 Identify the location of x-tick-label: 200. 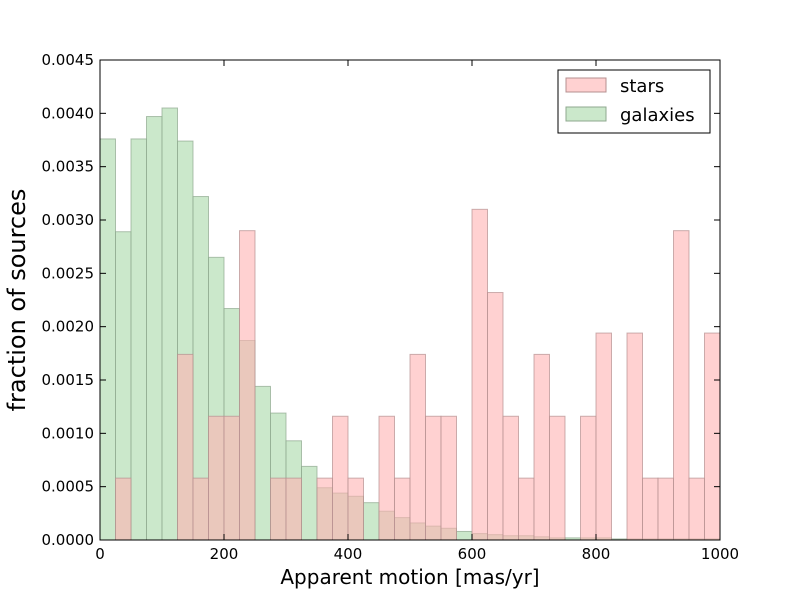
(224, 554).